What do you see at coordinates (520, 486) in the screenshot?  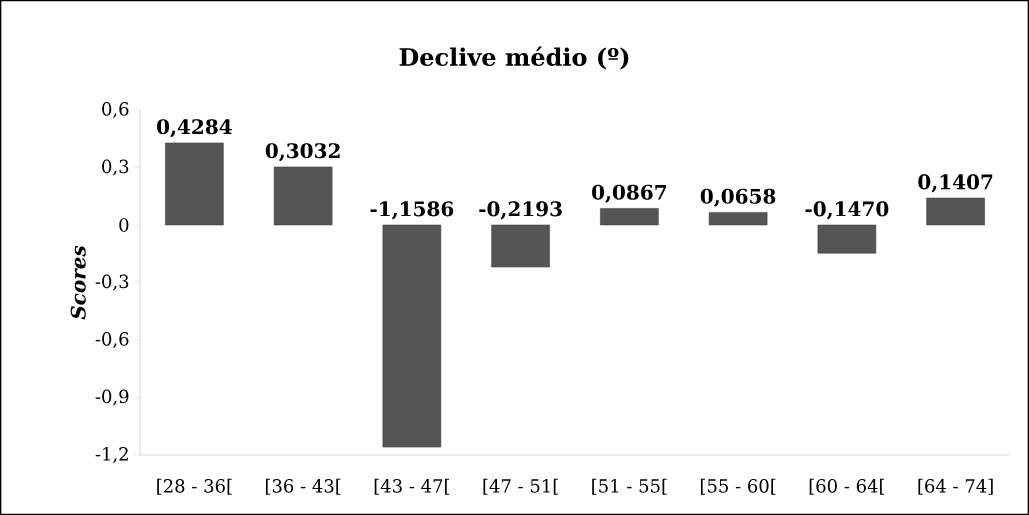 I see `x-tick-label: [47 - 51[` at bounding box center [520, 486].